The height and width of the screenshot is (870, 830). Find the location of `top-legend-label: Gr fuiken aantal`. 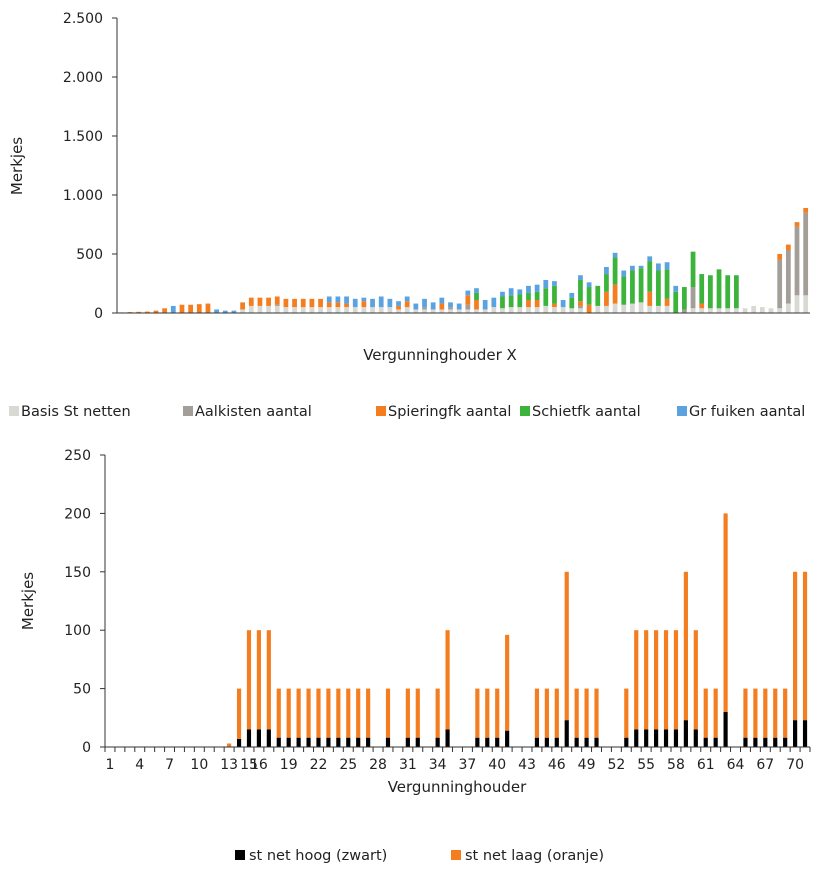

top-legend-label: Gr fuiken aantal is located at coordinates (747, 412).